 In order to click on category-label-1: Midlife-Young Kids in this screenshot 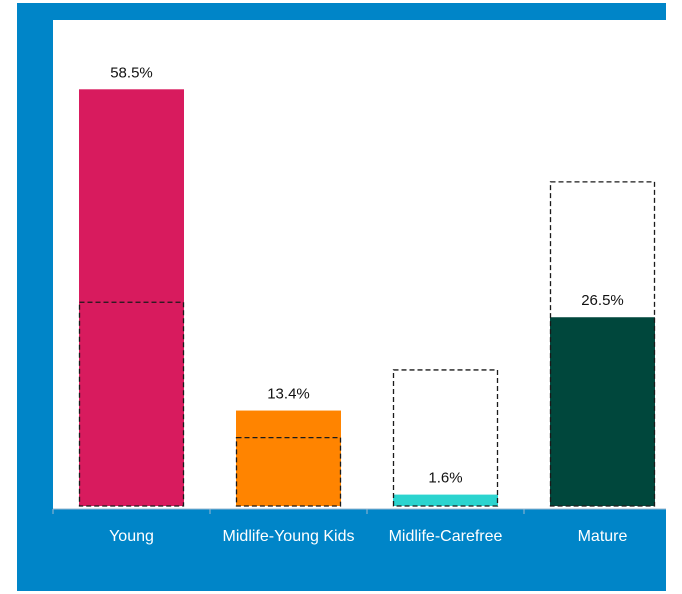, I will do `click(288, 536)`.